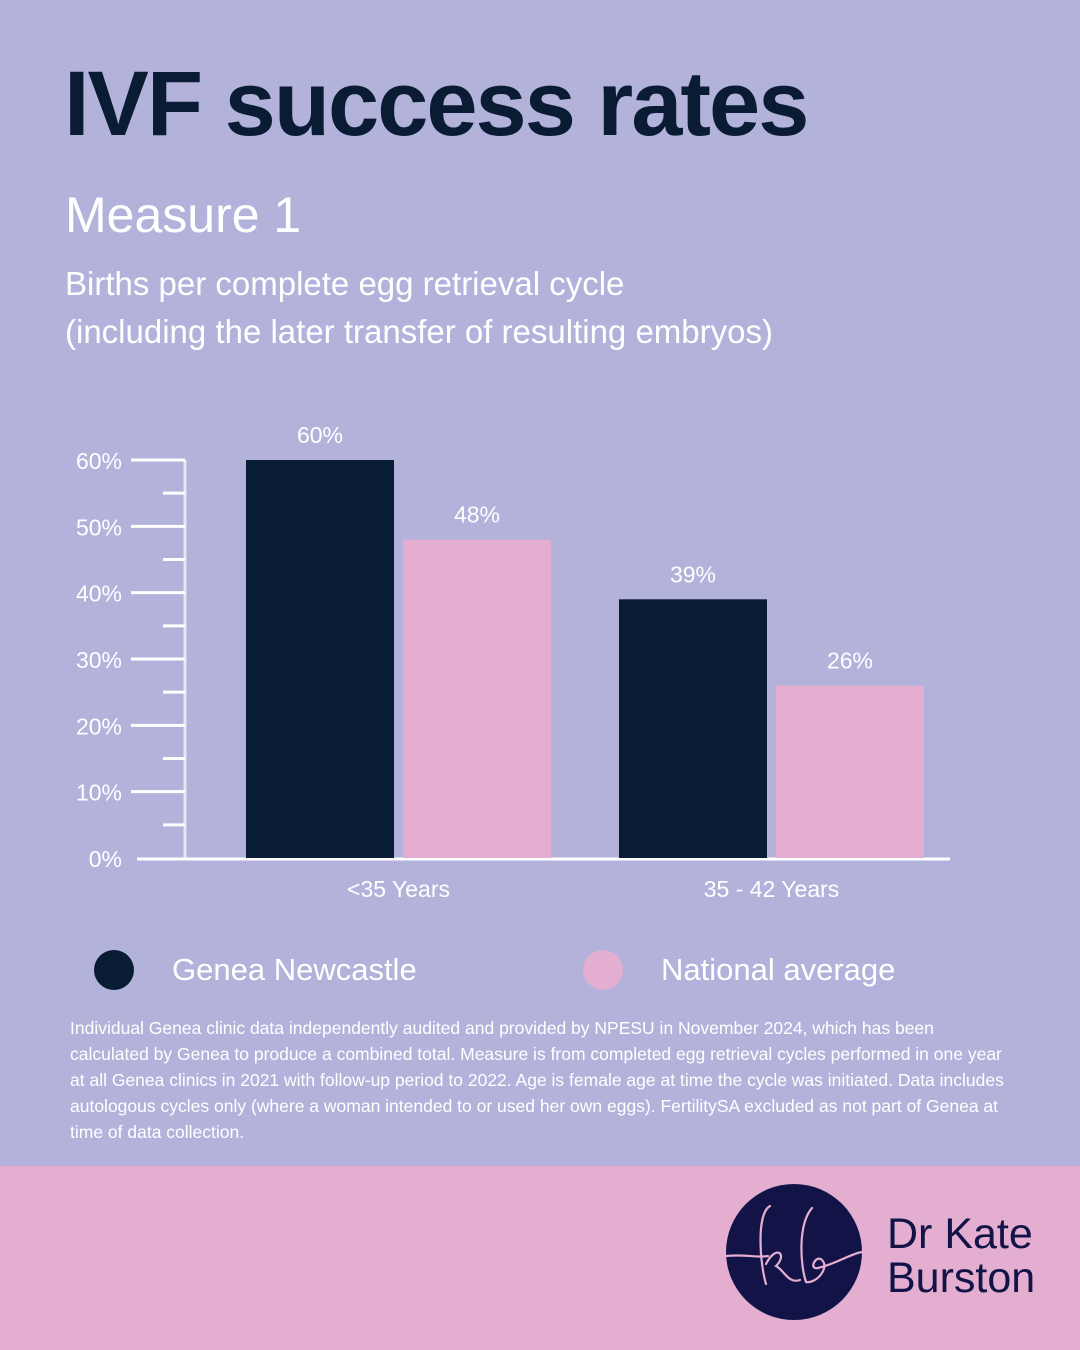  What do you see at coordinates (960, 1234) in the screenshot?
I see `brand-line-1: Dr Kate` at bounding box center [960, 1234].